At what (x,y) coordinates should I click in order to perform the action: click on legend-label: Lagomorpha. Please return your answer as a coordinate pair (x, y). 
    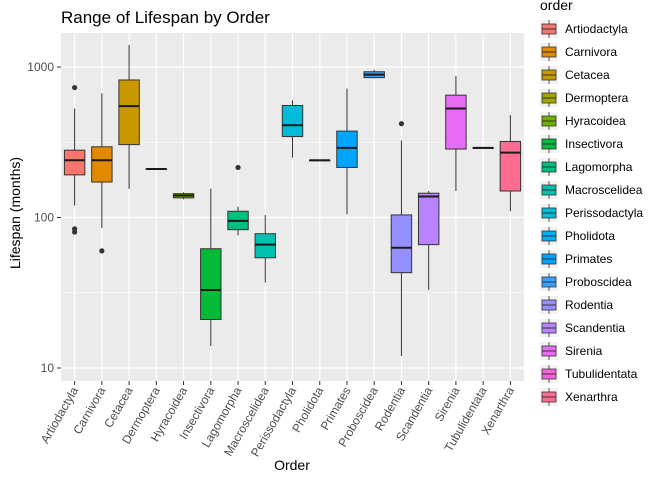
    Looking at the image, I should click on (599, 167).